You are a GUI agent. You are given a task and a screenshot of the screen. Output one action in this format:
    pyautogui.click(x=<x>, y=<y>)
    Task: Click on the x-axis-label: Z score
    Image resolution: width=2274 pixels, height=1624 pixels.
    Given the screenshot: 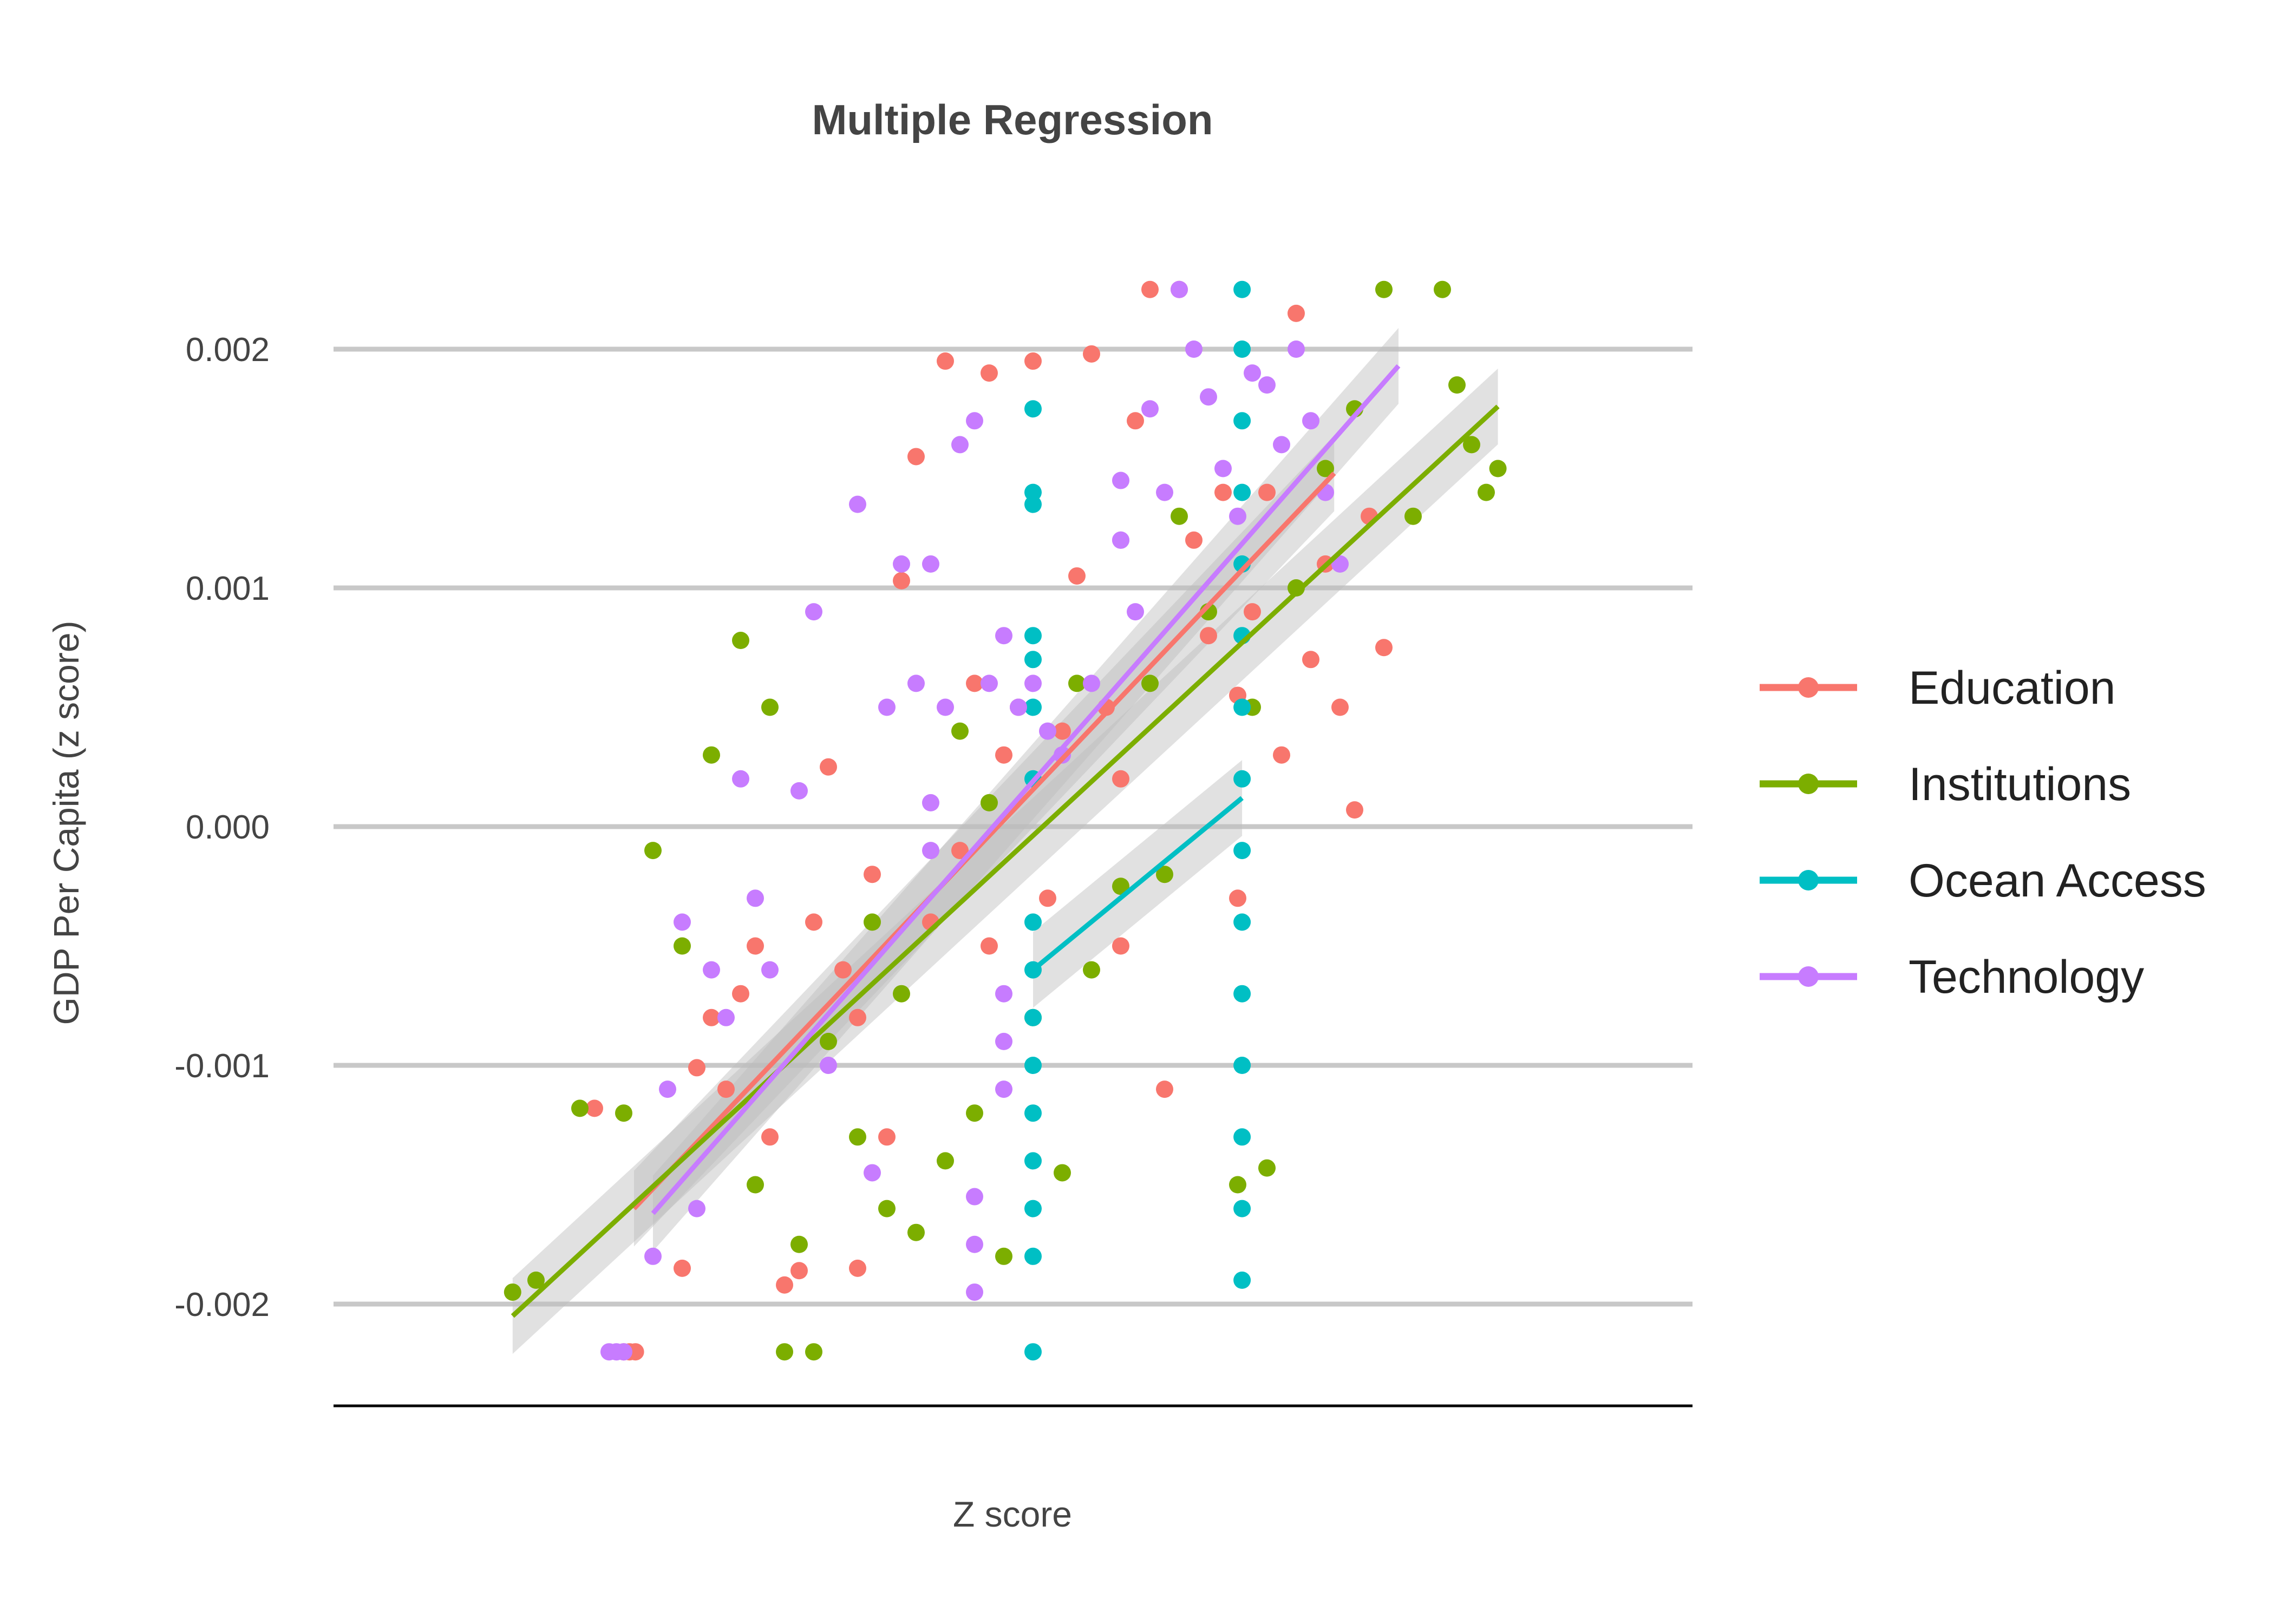 What is the action you would take?
    pyautogui.click(x=1013, y=1514)
    